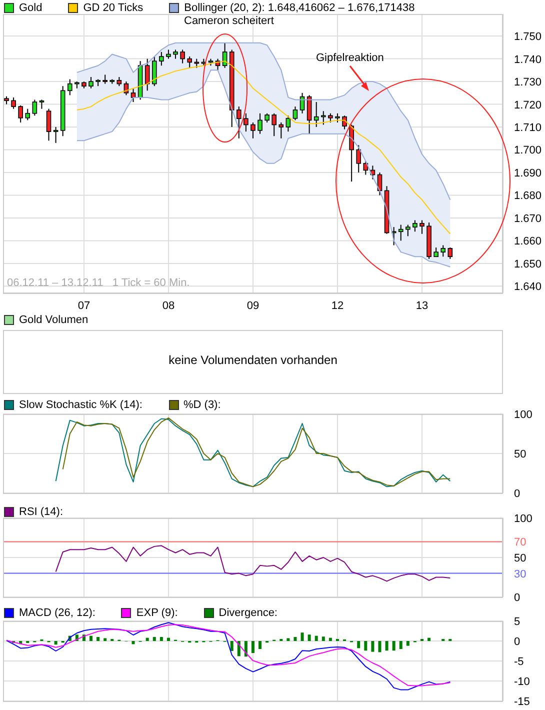 The height and width of the screenshot is (710, 545). Describe the element at coordinates (523, 415) in the screenshot. I see `y-tick-label: 100` at that location.